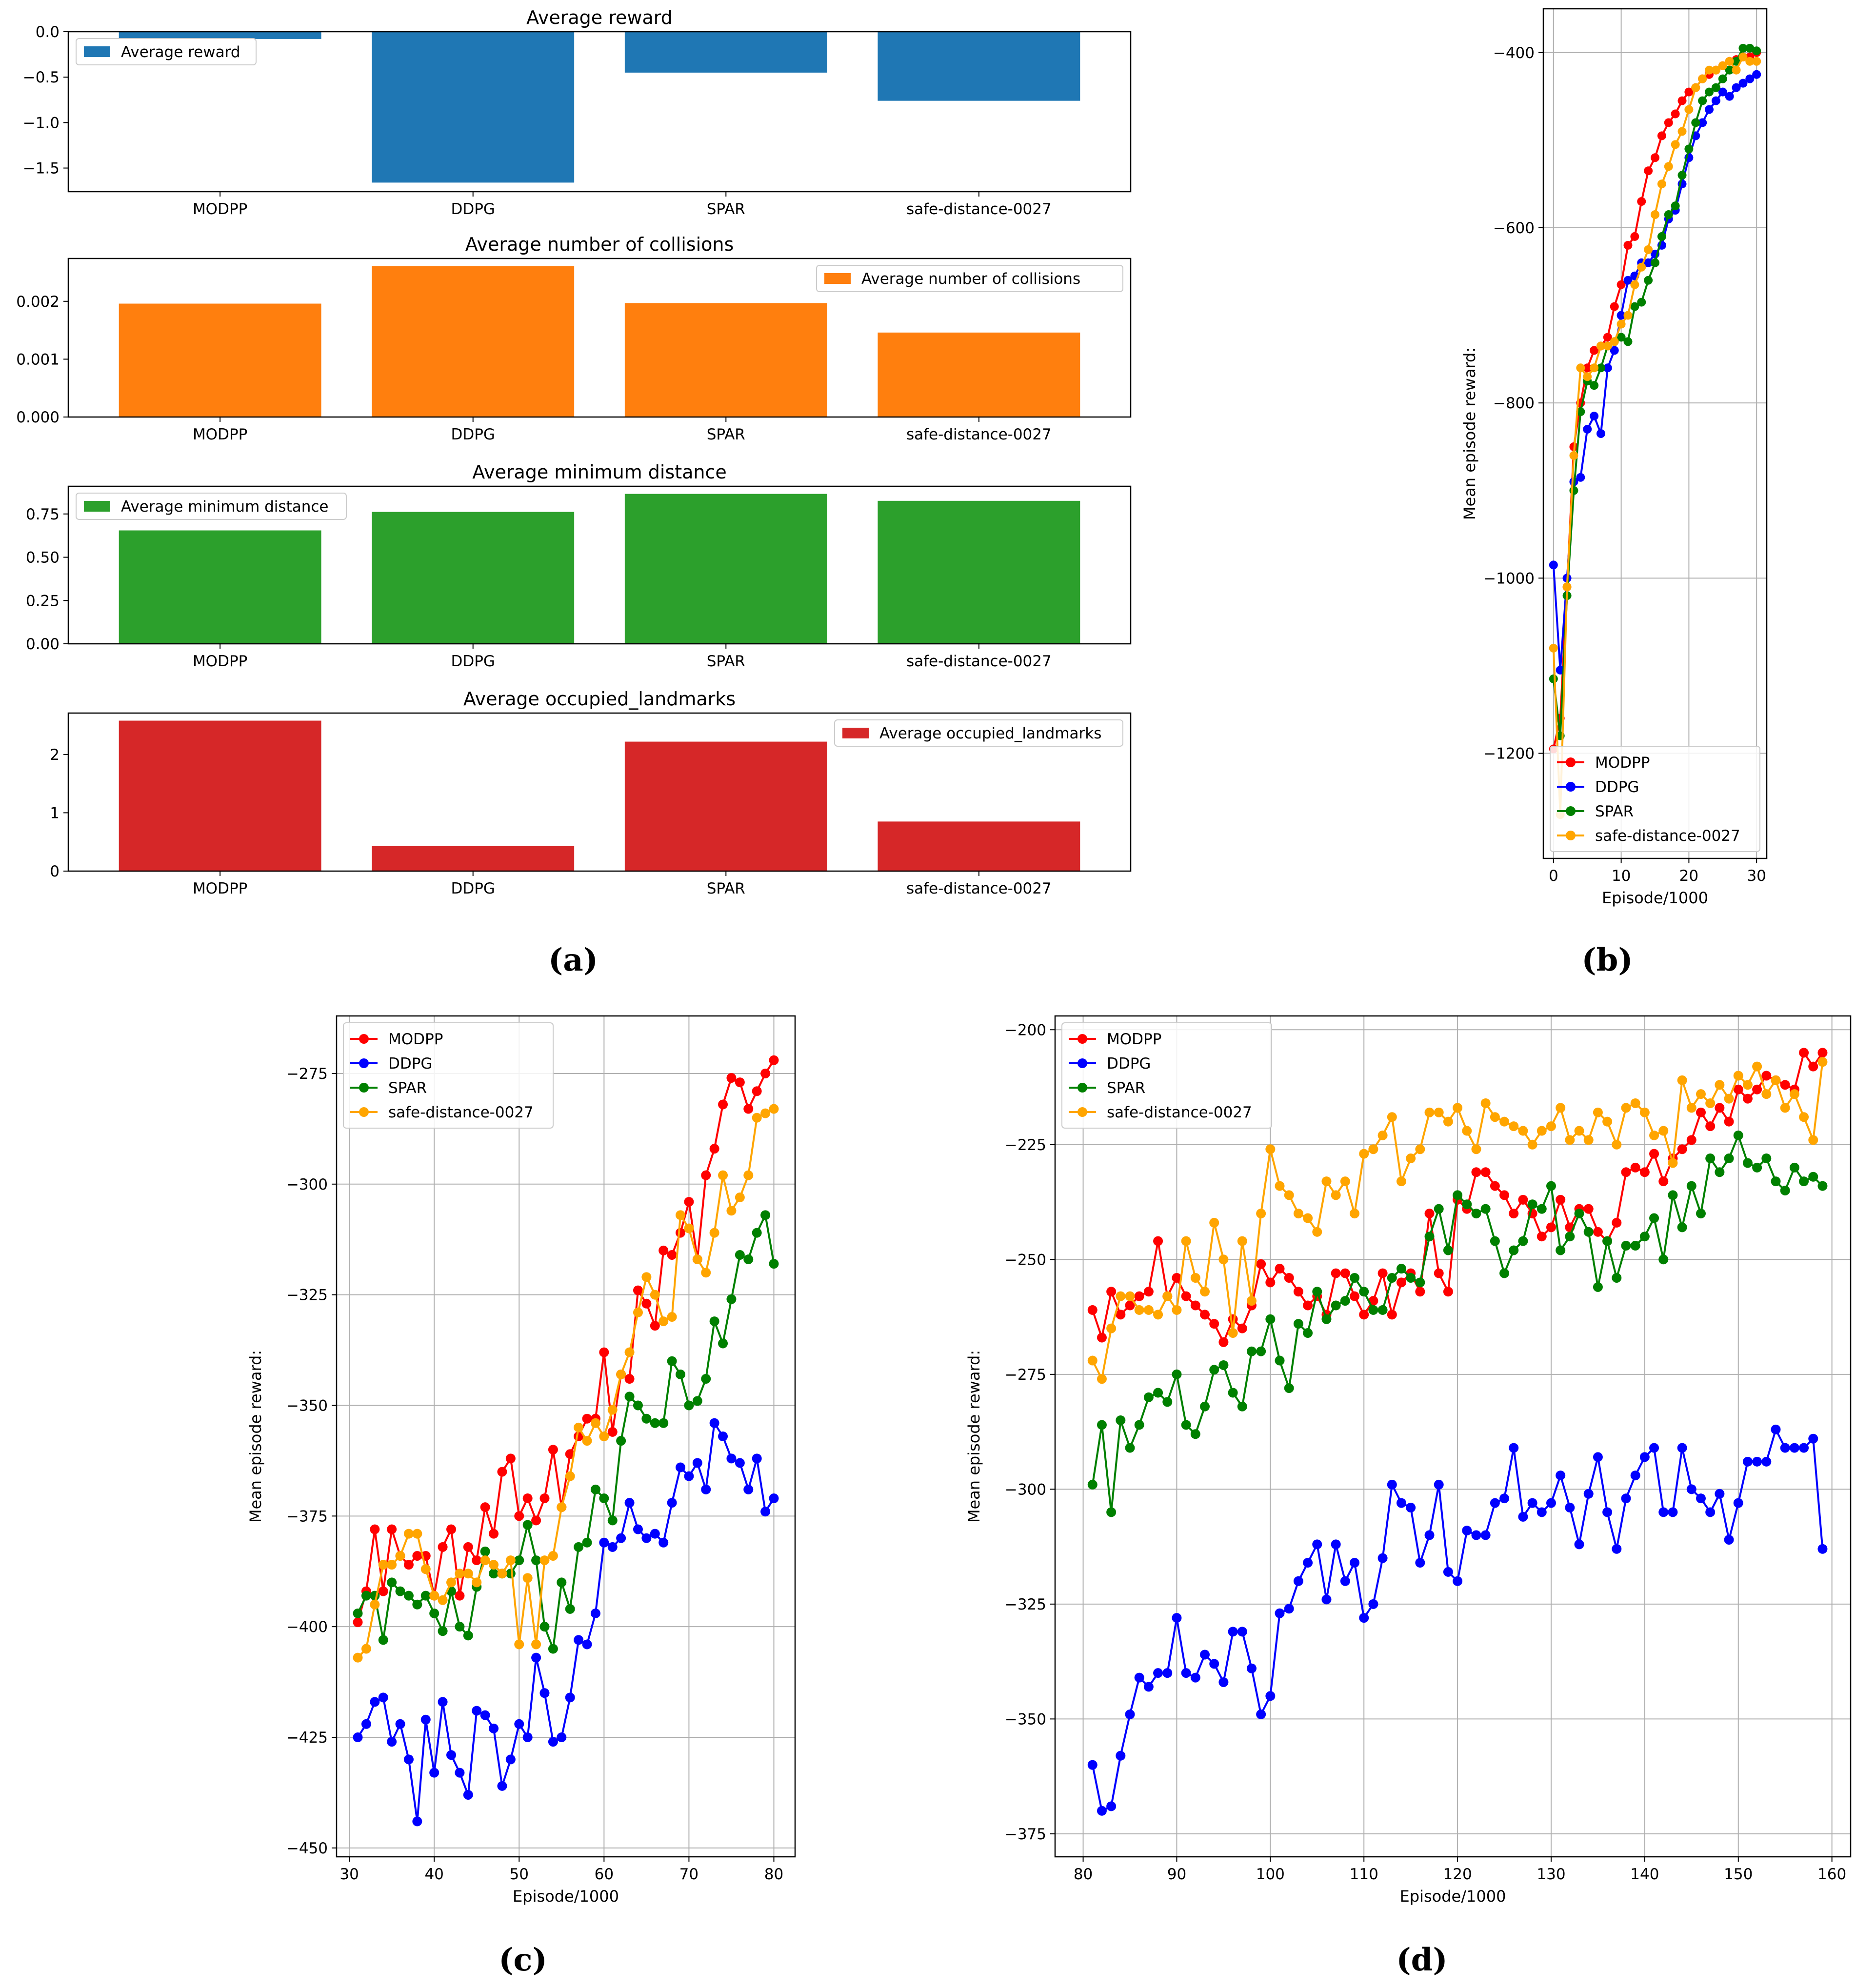 The image size is (1876, 1988). Describe the element at coordinates (1655, 898) in the screenshot. I see `x-axis-label: Episode/1000` at that location.